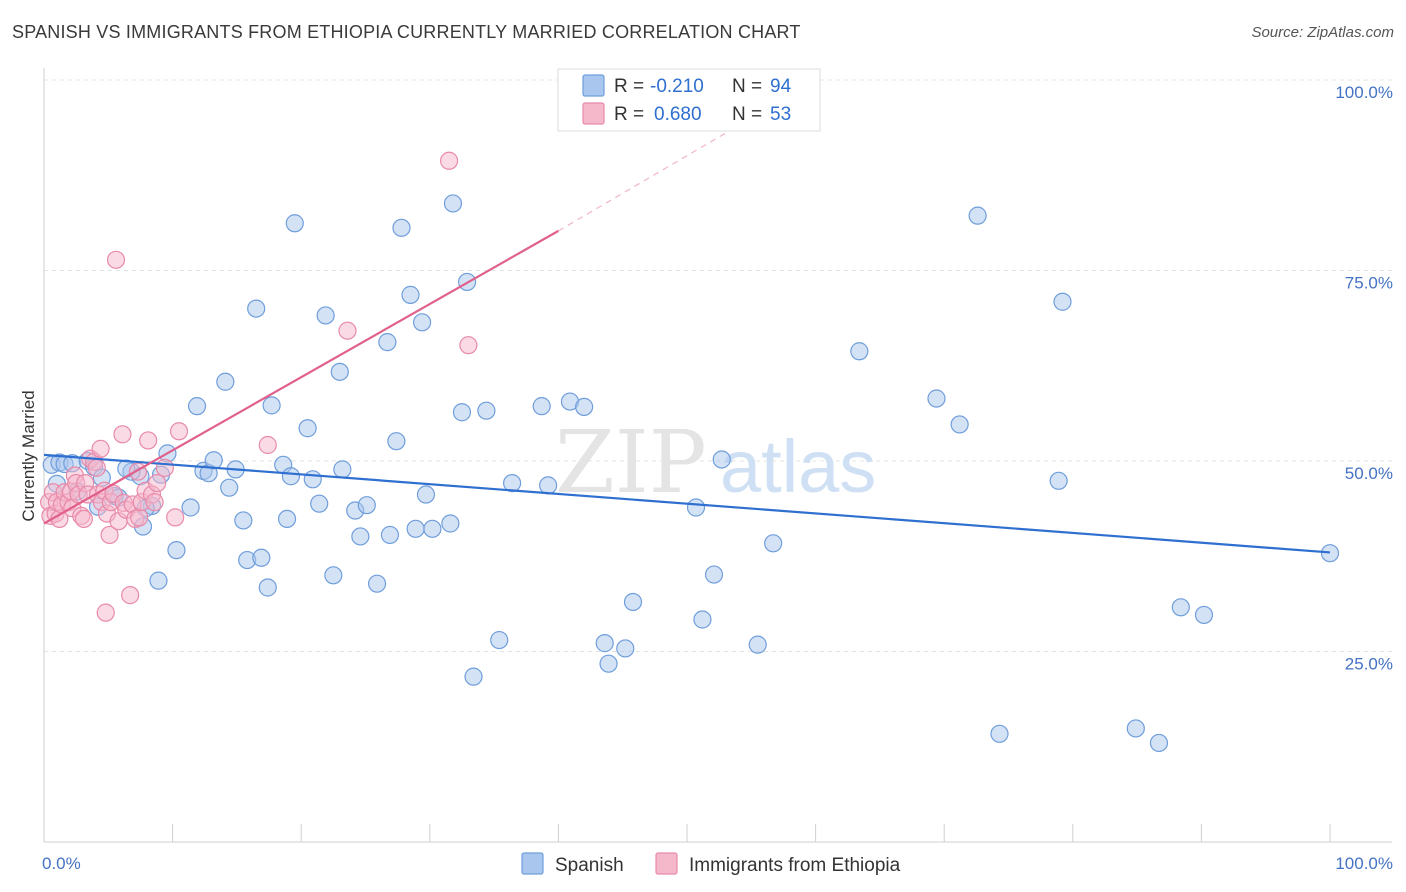 The width and height of the screenshot is (1406, 892). What do you see at coordinates (28, 455) in the screenshot?
I see `y-axis-title: Currently Married` at bounding box center [28, 455].